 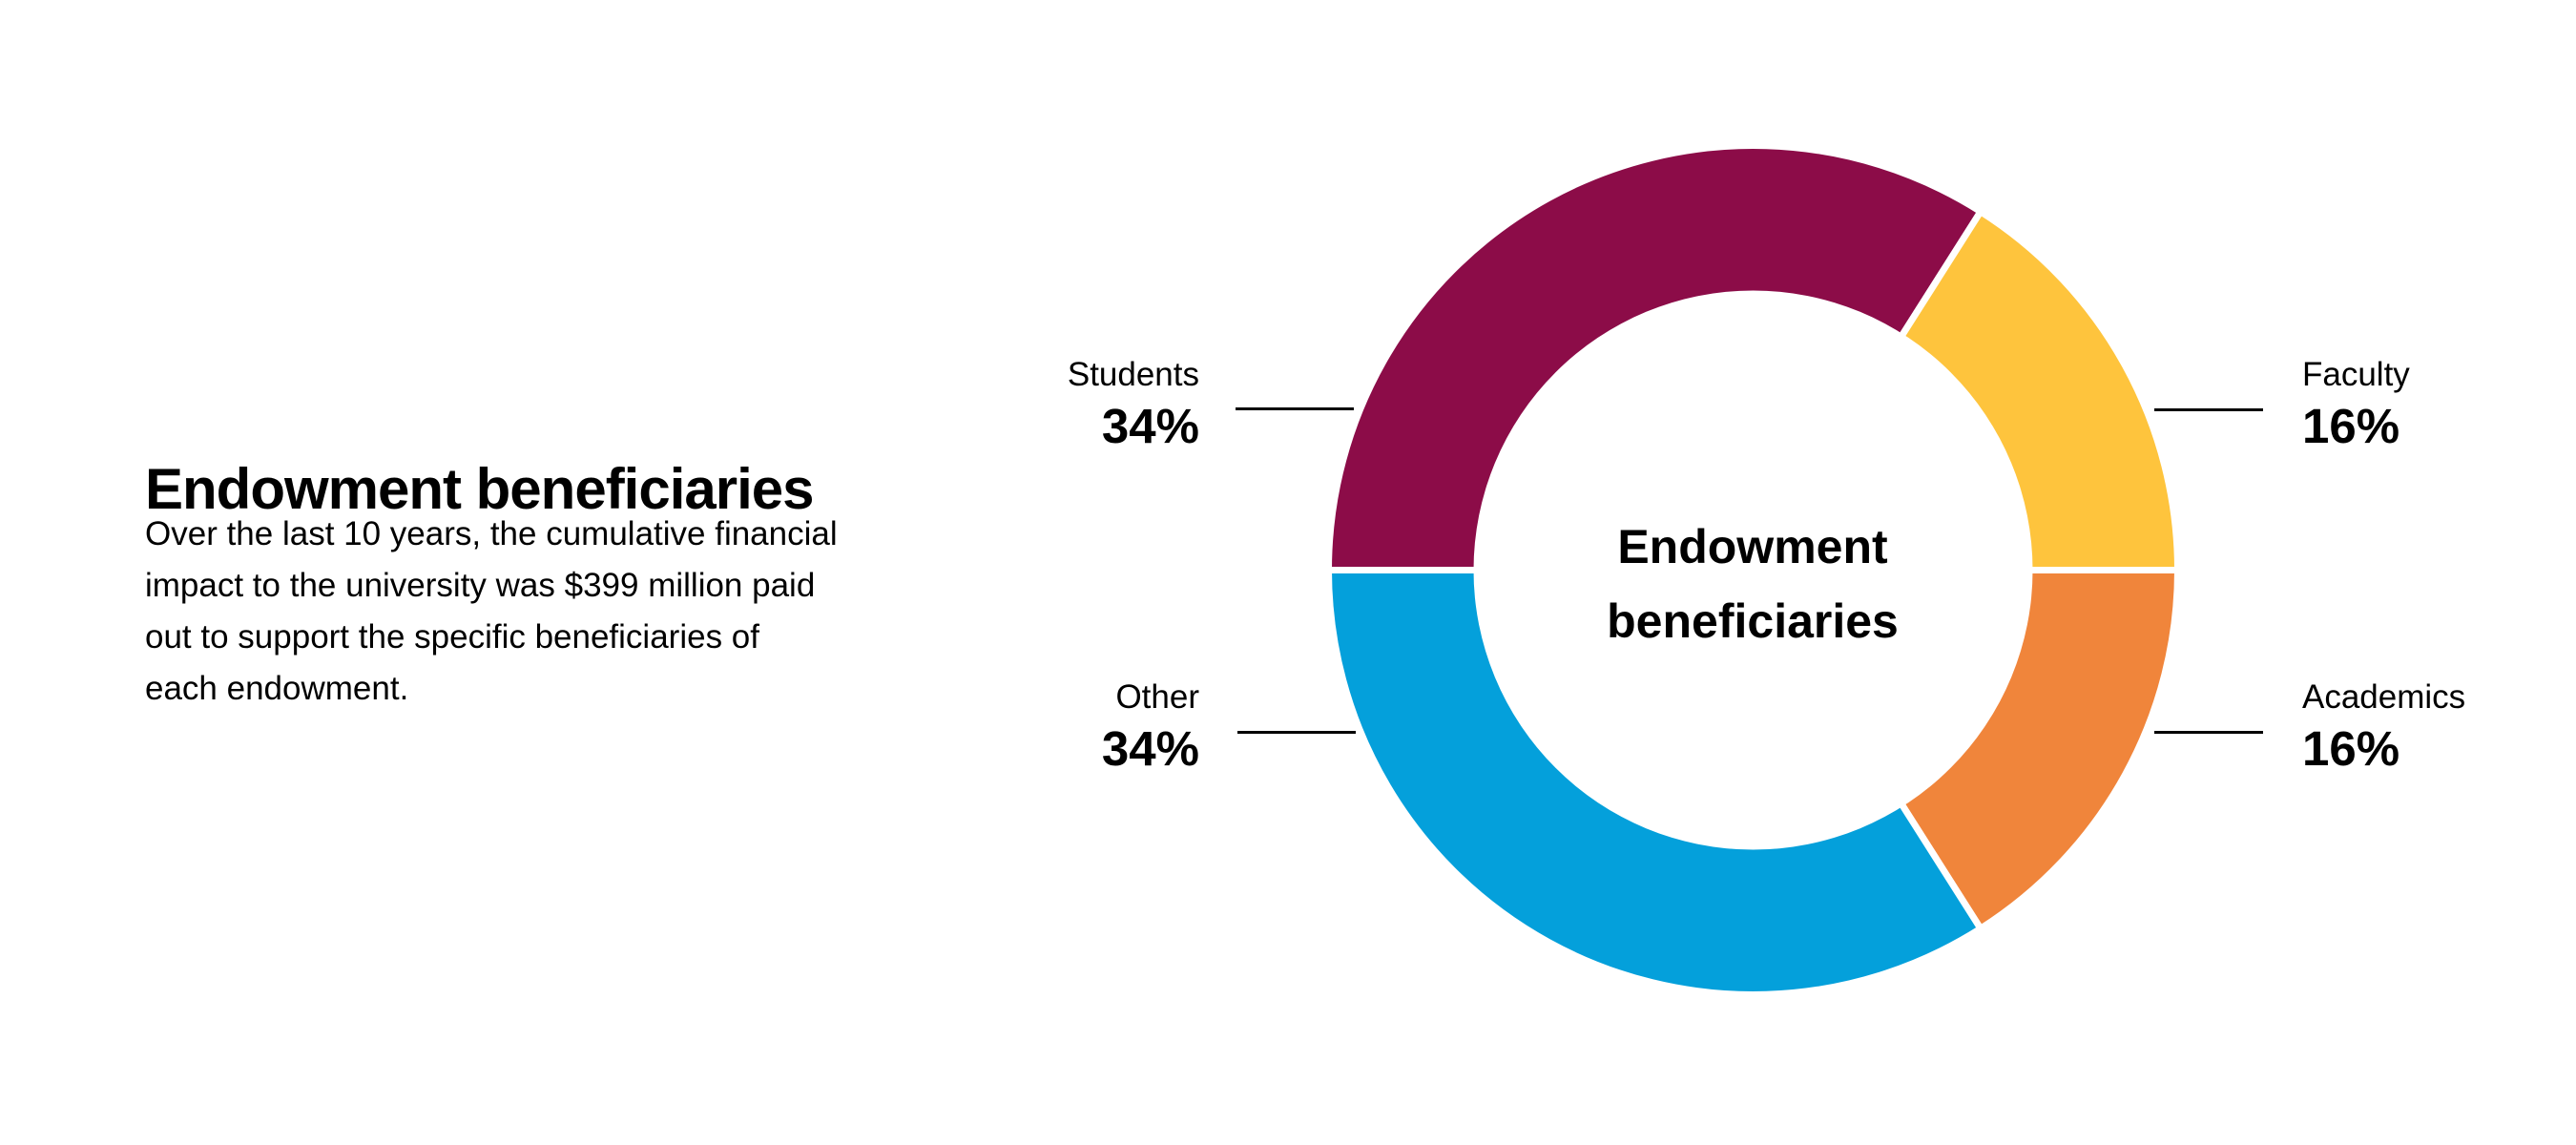 I want to click on segment-label-faculty: Faculty, so click(x=2356, y=375).